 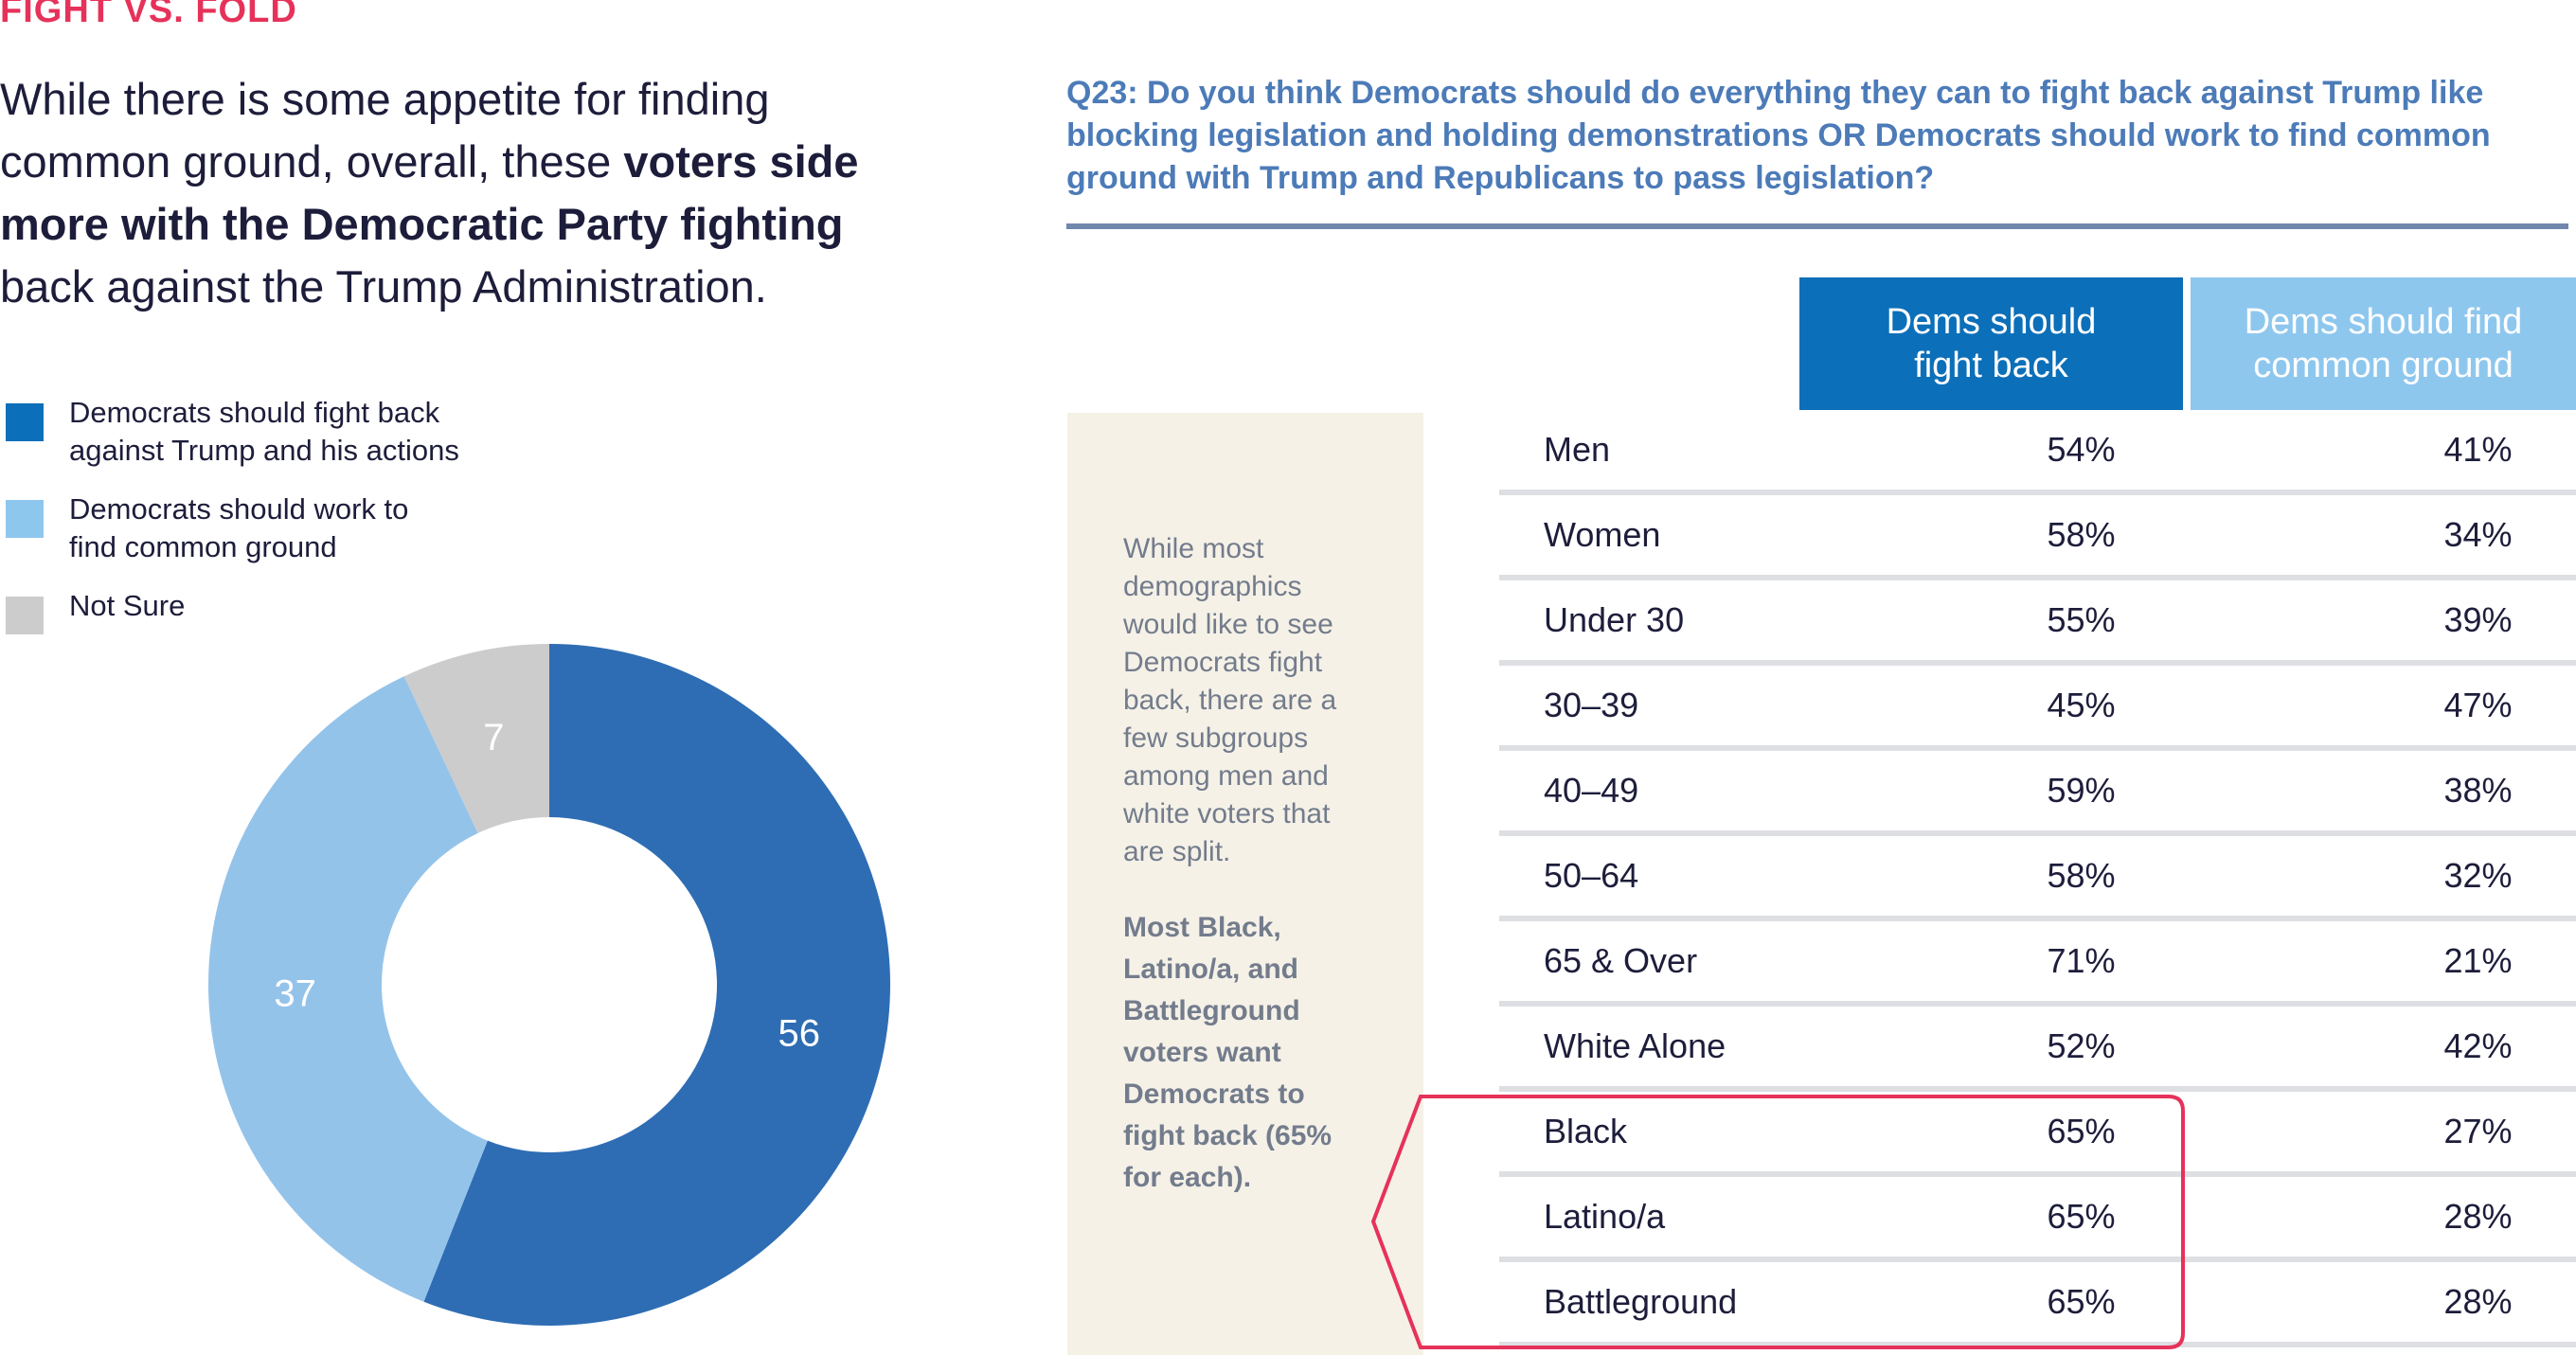 What do you see at coordinates (2478, 534) in the screenshot?
I see `common-ground-value: 34%` at bounding box center [2478, 534].